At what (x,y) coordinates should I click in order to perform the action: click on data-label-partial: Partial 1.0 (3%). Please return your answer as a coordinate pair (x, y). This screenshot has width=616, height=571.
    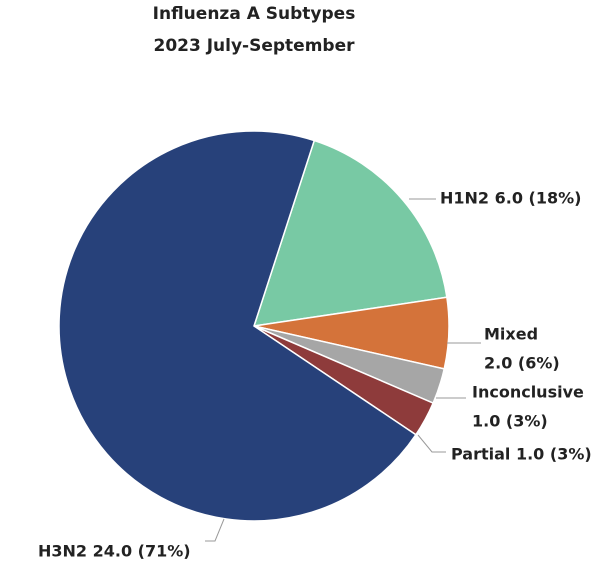
    Looking at the image, I should click on (521, 454).